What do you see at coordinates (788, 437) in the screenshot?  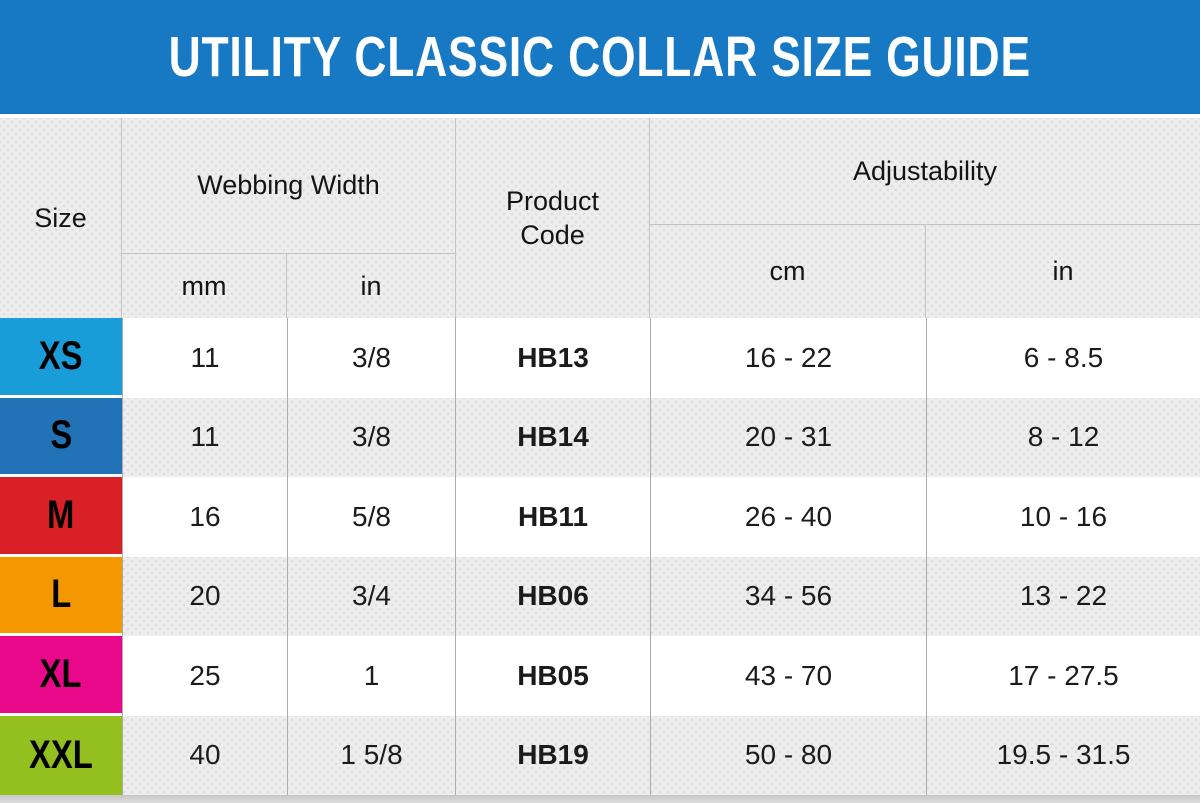 I see `adjustability-cm-cell: 20 - 31` at bounding box center [788, 437].